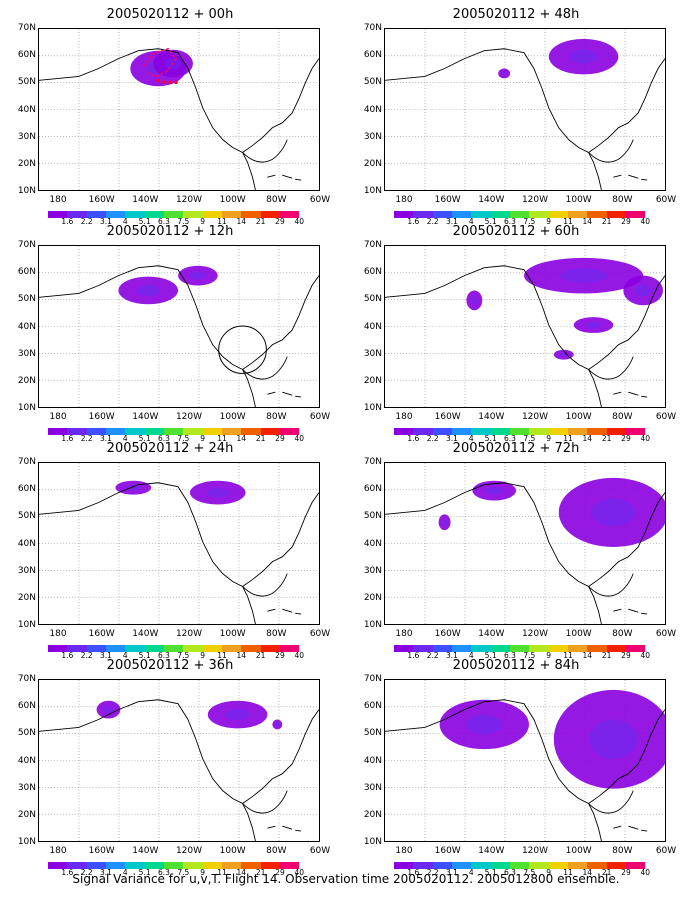  What do you see at coordinates (260, 221) in the screenshot?
I see `colorbar-label: 21` at bounding box center [260, 221].